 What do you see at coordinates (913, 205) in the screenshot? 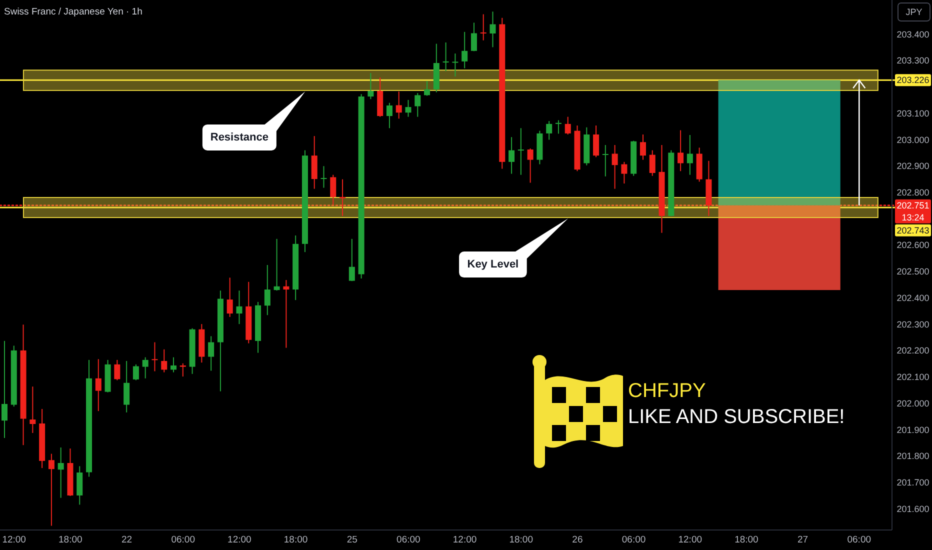
I see `ref-line-label: 202.751` at bounding box center [913, 205].